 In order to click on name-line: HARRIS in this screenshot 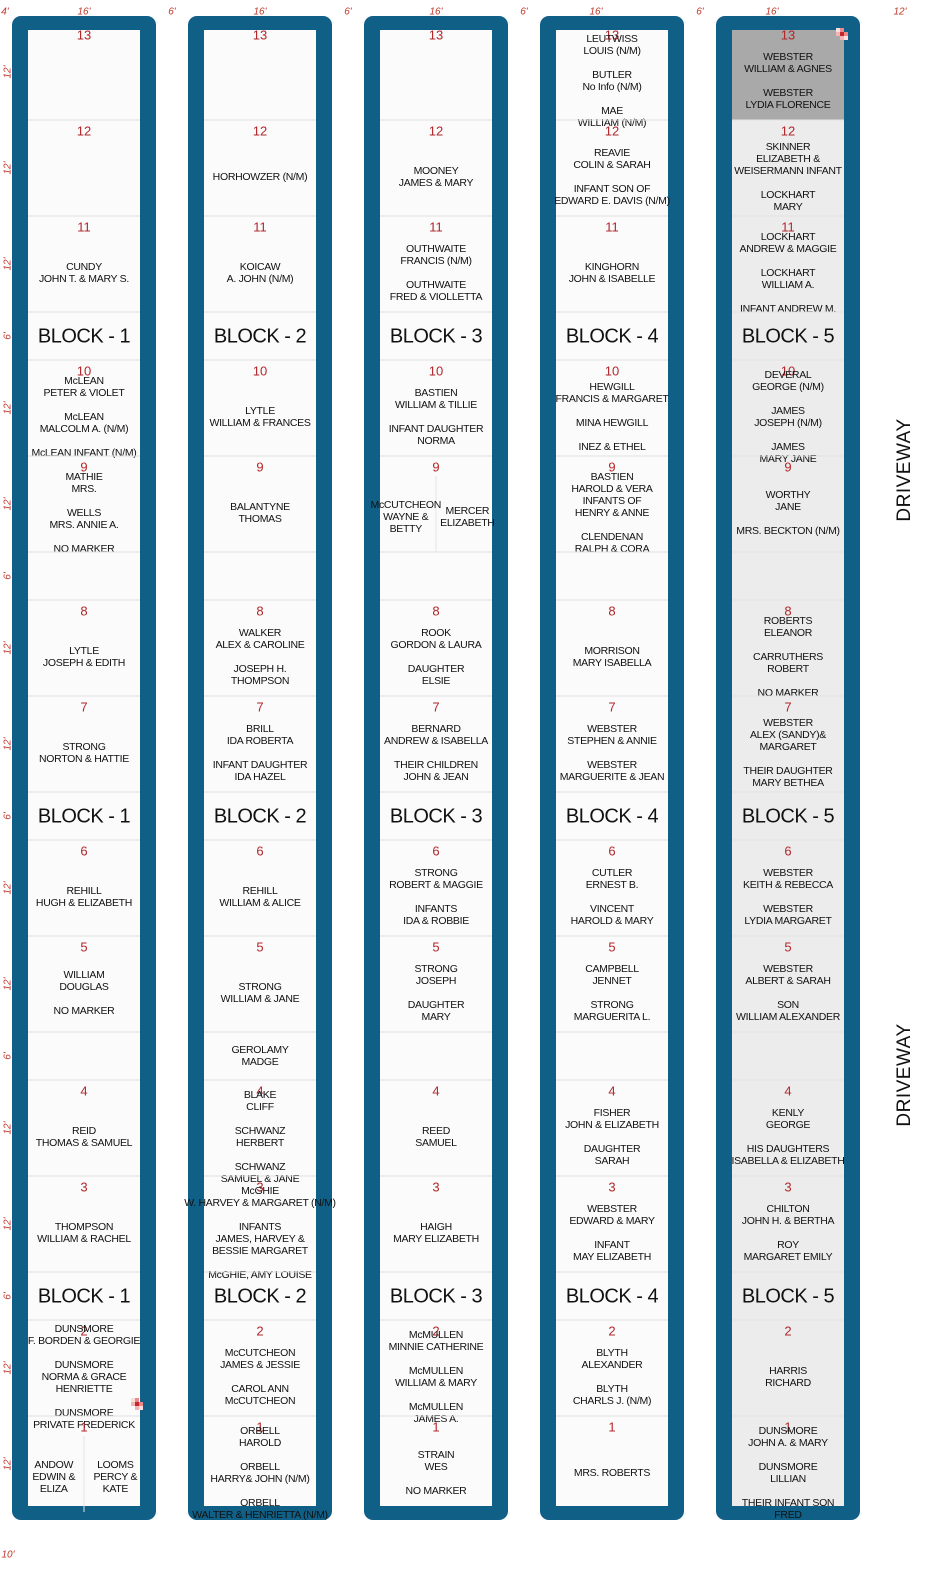, I will do `click(788, 1371)`.